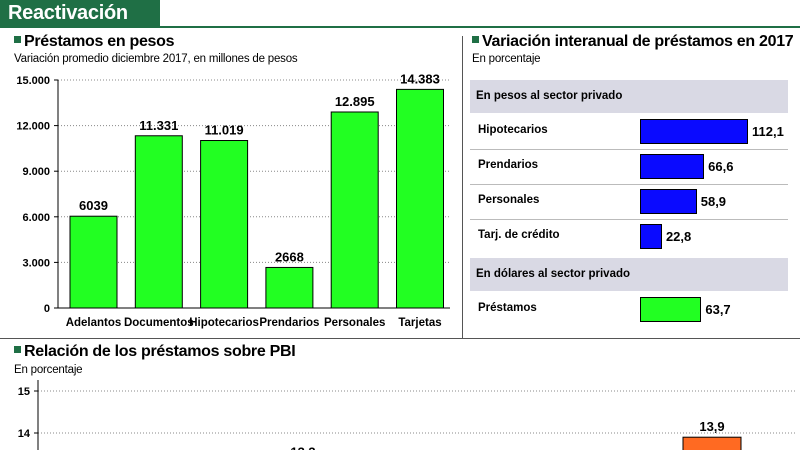 The width and height of the screenshot is (800, 450). Describe the element at coordinates (629, 96) in the screenshot. I see `group-header: En pesos al sector privado` at that location.